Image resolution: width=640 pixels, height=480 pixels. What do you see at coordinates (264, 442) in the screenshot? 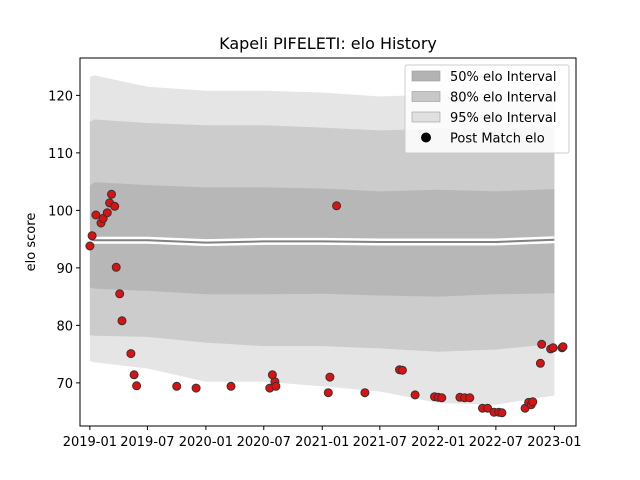
I see `x-tick-label: 2020-07` at bounding box center [264, 442].